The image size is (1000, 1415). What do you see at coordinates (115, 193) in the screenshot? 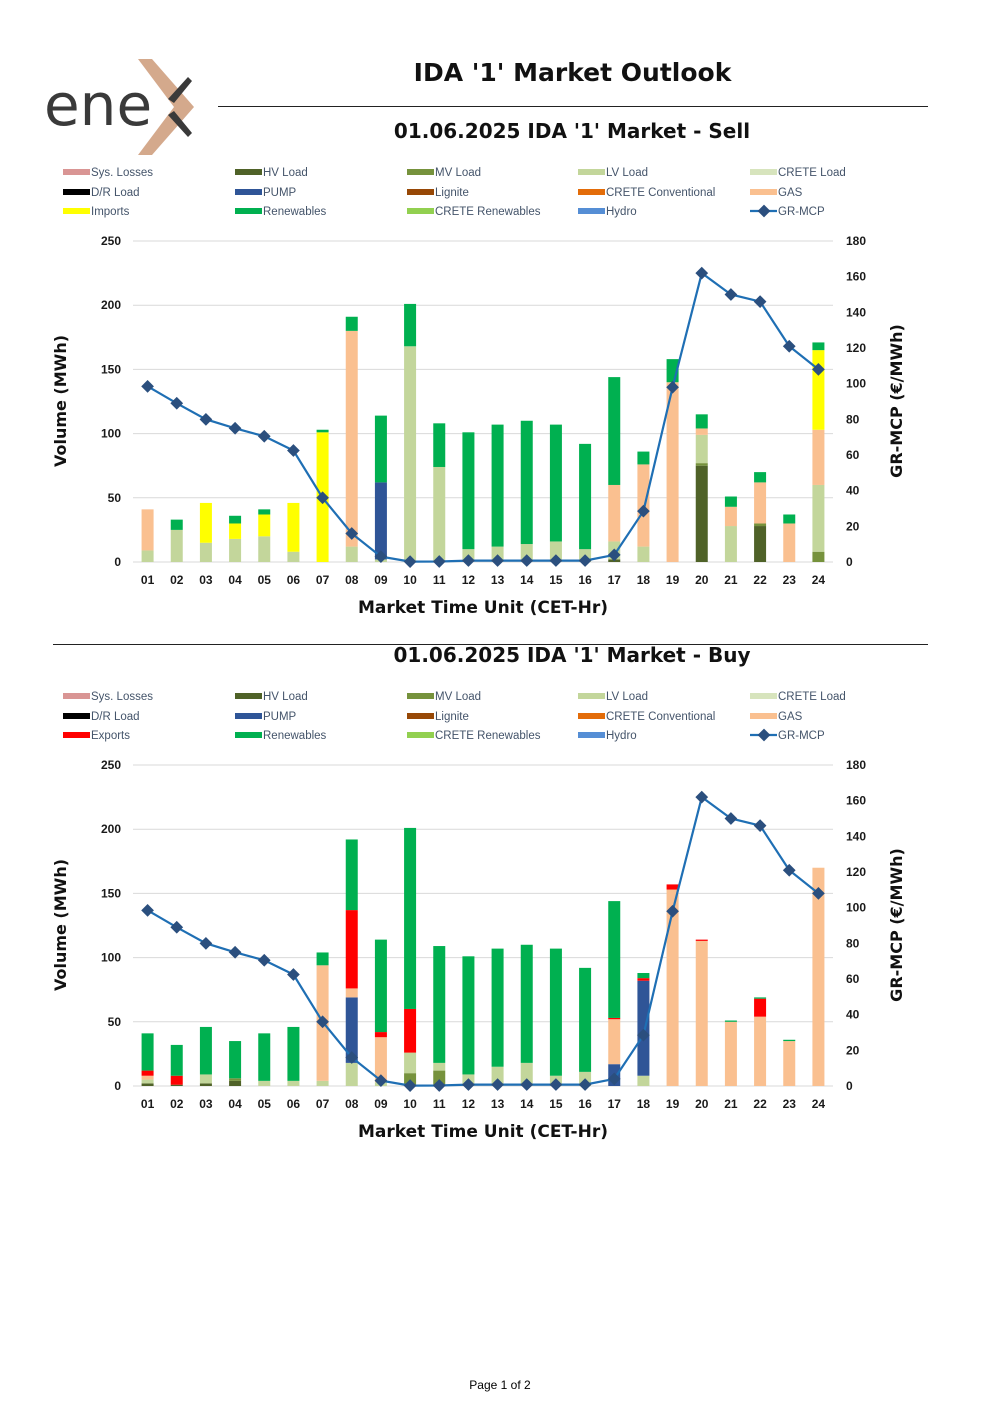
I see `legend-label: D/R Load` at bounding box center [115, 193].